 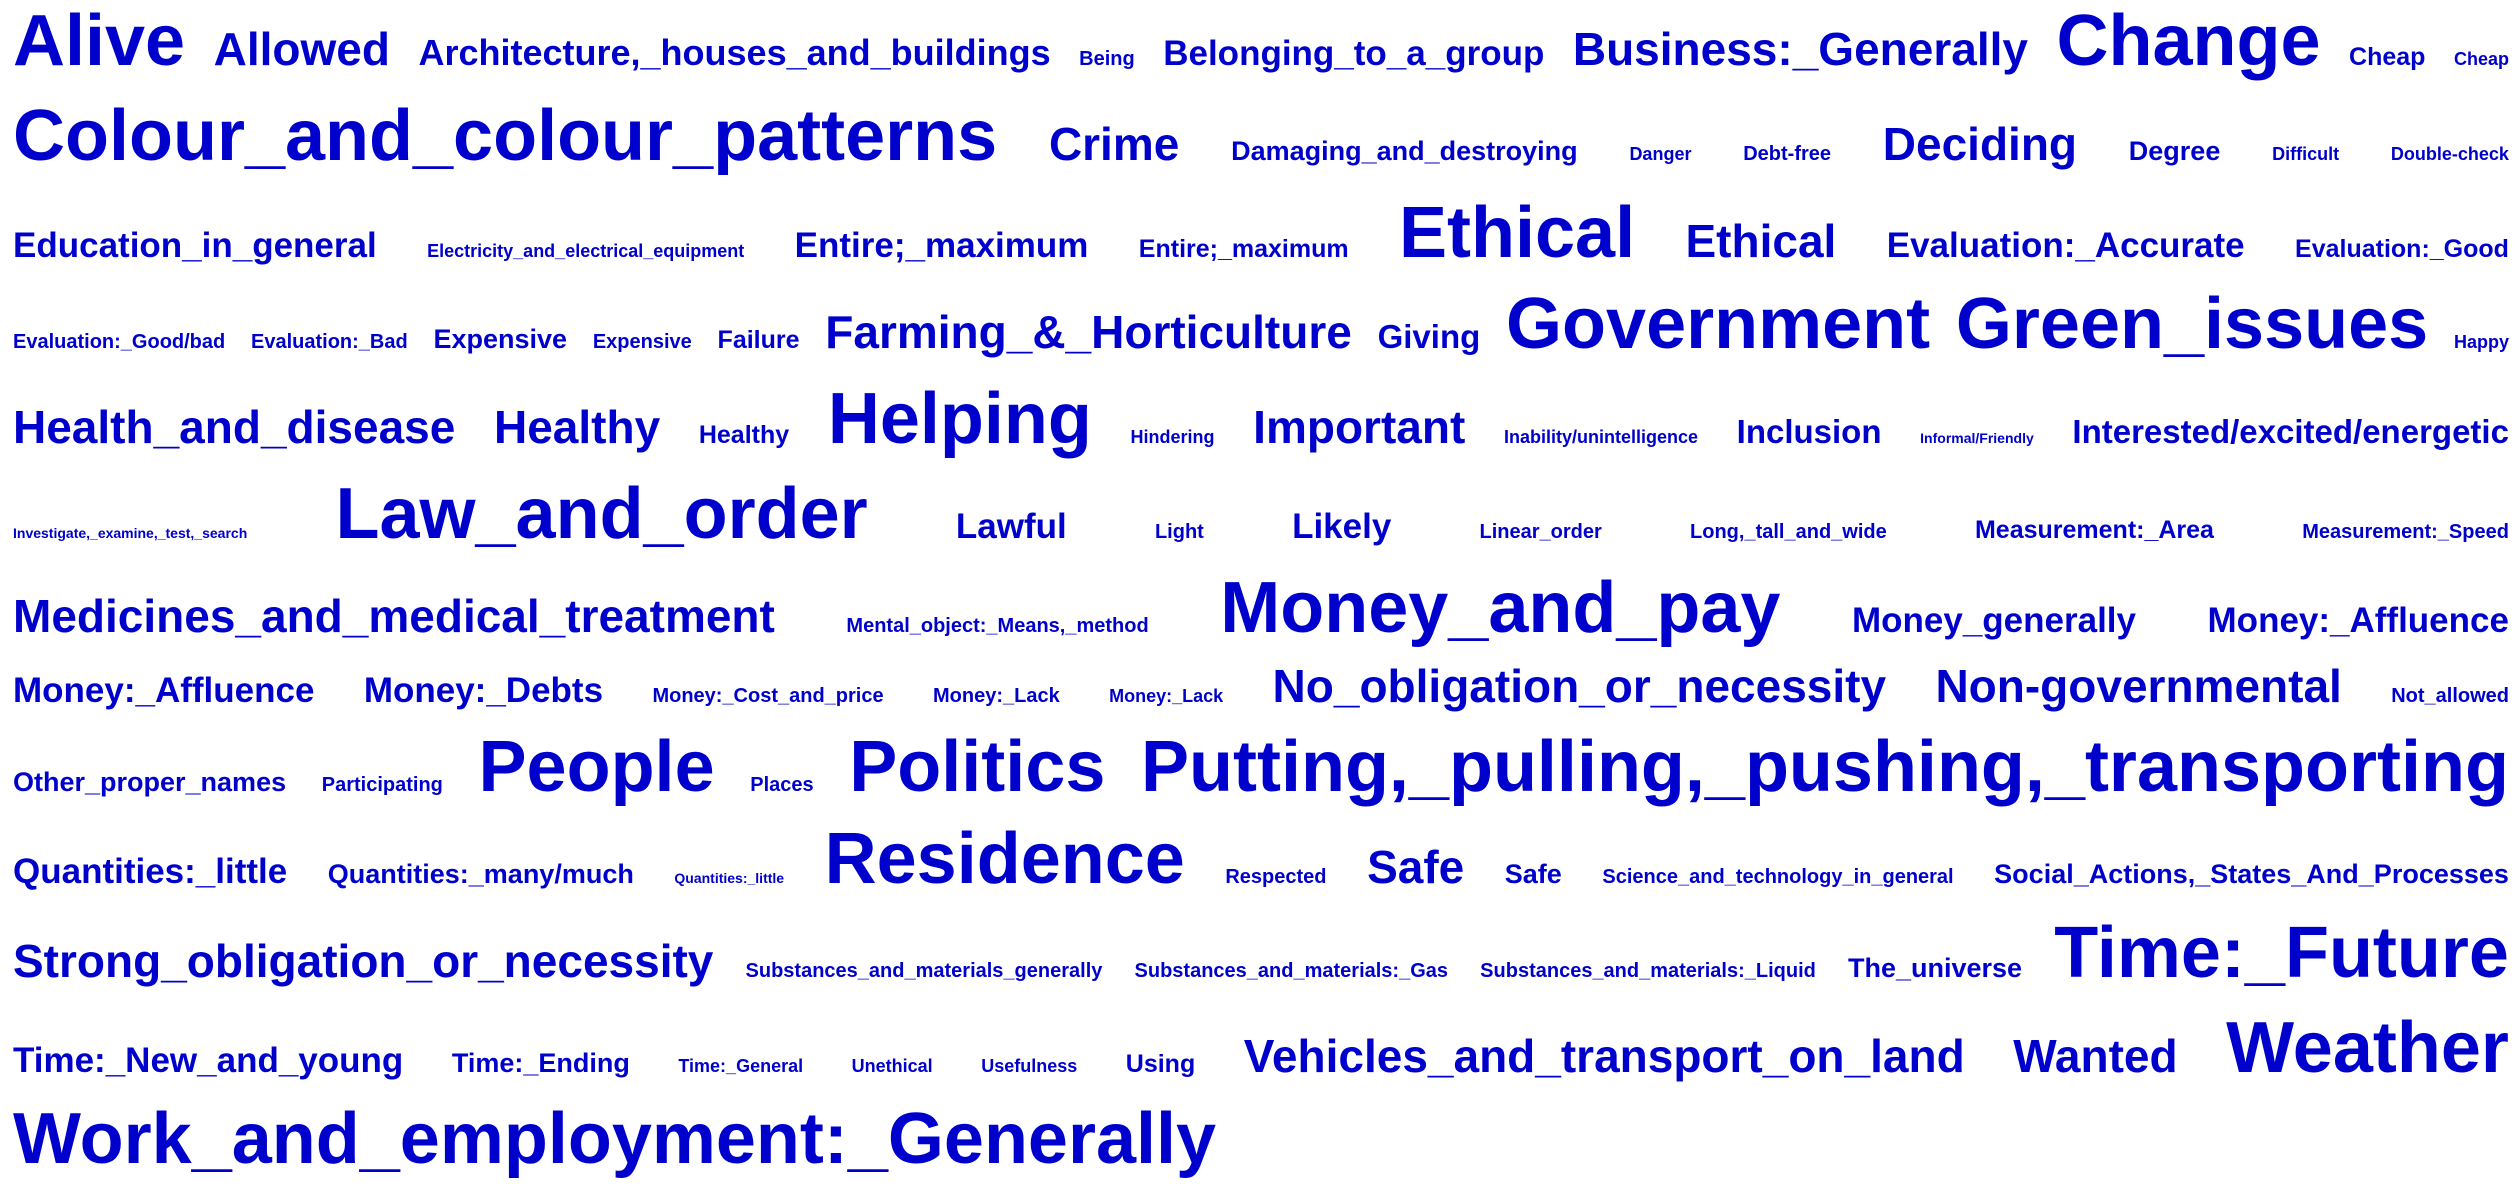 What do you see at coordinates (2251, 874) in the screenshot?
I see `word-cloud-term: Social_Actions,_States_And_Processes` at bounding box center [2251, 874].